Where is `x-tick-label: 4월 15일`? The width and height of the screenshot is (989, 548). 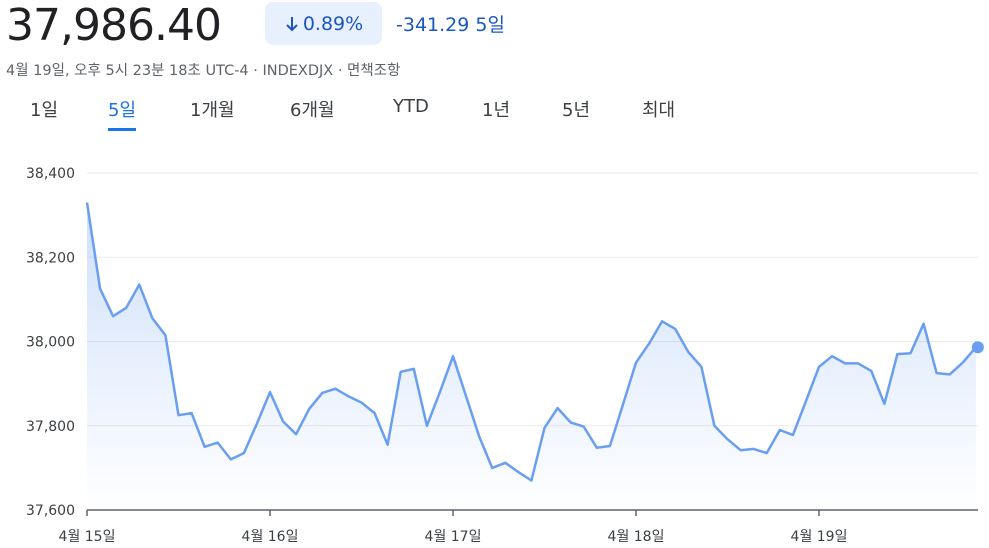 x-tick-label: 4월 15일 is located at coordinates (87, 537).